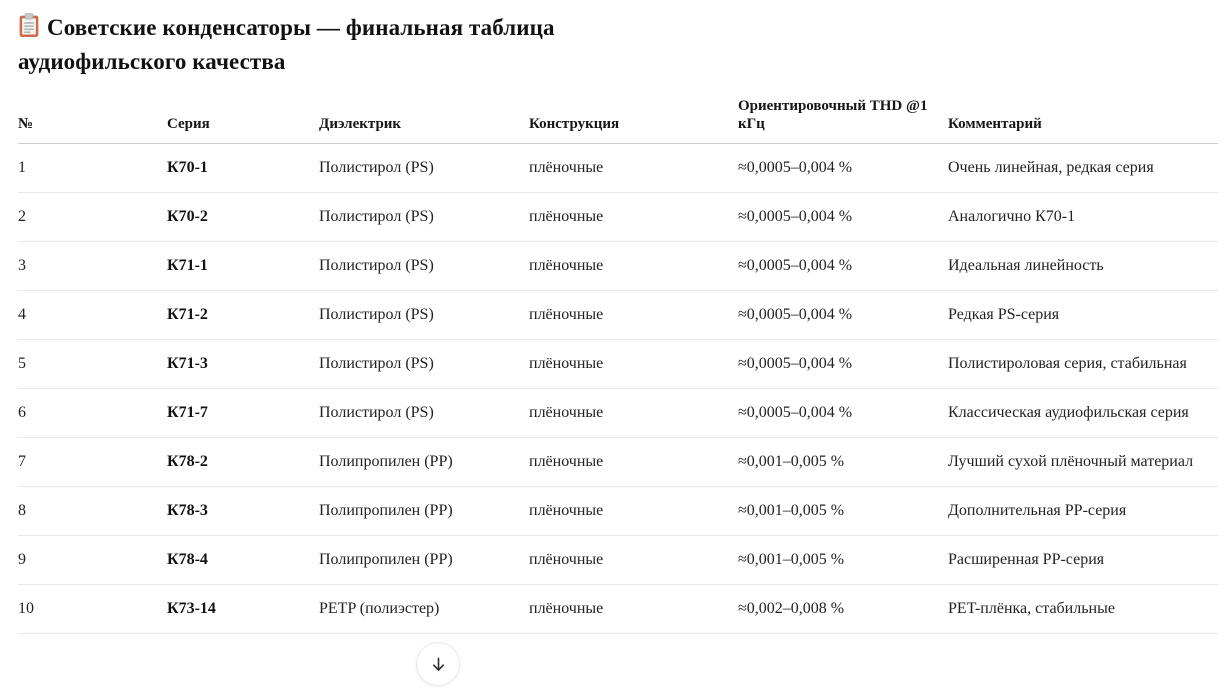 This screenshot has width=1224, height=700. Describe the element at coordinates (92, 609) in the screenshot. I see `cell-number: 10` at that location.